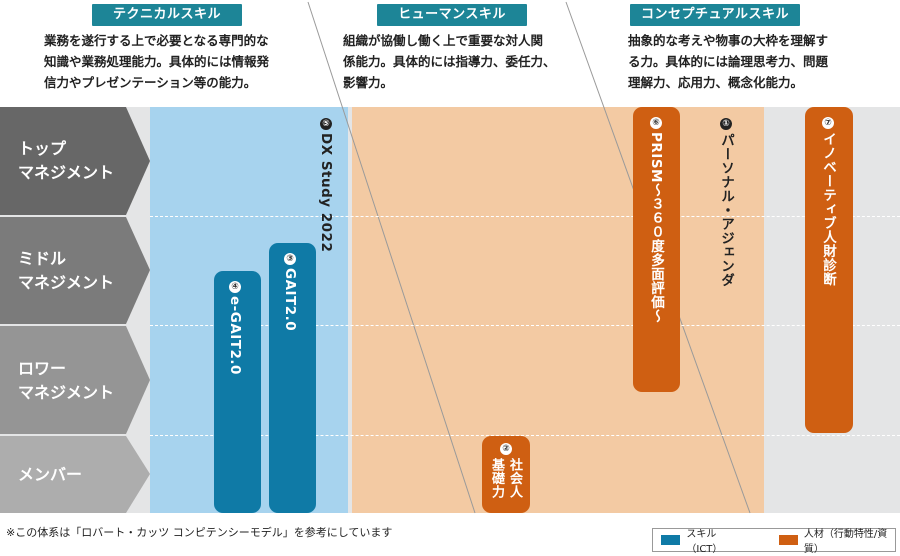 This screenshot has width=900, height=556. What do you see at coordinates (726, 124) in the screenshot?
I see `program-number: ①` at bounding box center [726, 124].